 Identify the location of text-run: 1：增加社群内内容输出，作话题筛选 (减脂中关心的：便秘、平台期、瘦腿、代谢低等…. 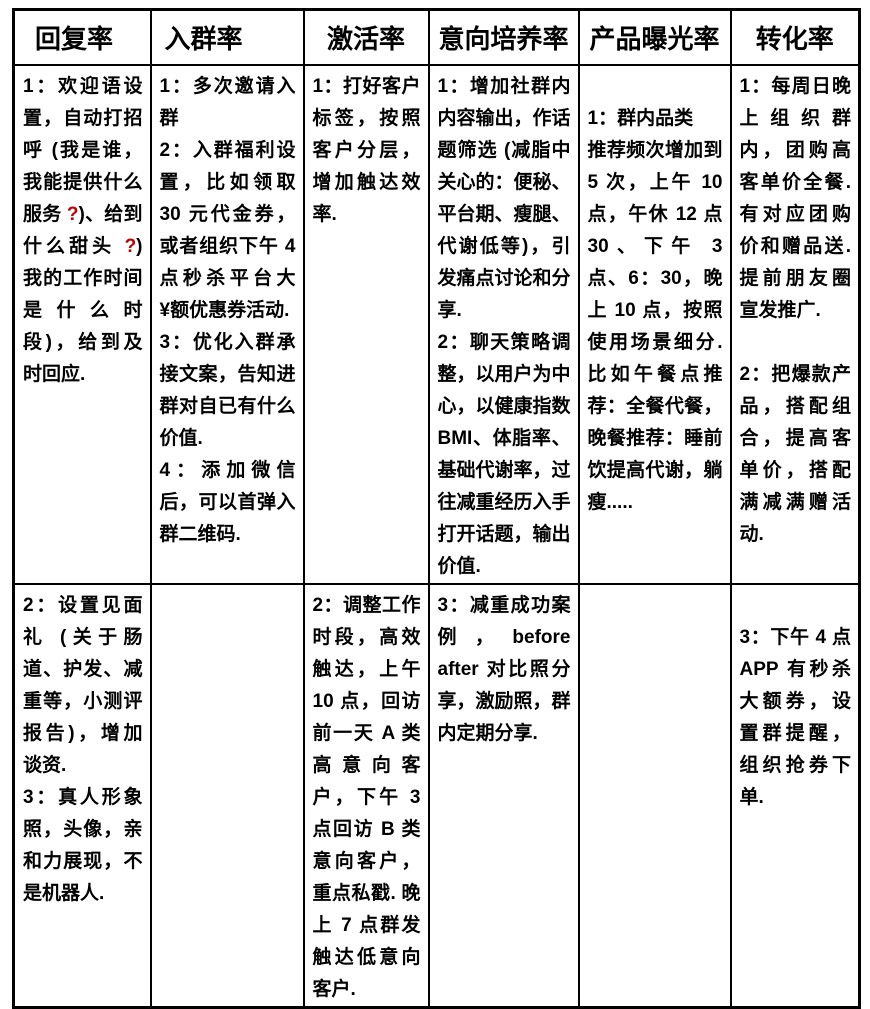
(504, 198).